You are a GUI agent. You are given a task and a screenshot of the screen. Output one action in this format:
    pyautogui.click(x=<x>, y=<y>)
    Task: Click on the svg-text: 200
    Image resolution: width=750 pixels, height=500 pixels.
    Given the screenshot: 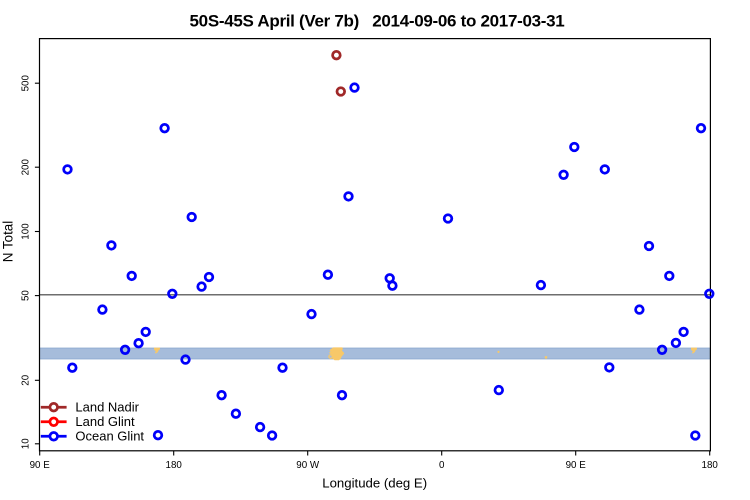 What is the action you would take?
    pyautogui.click(x=26, y=166)
    